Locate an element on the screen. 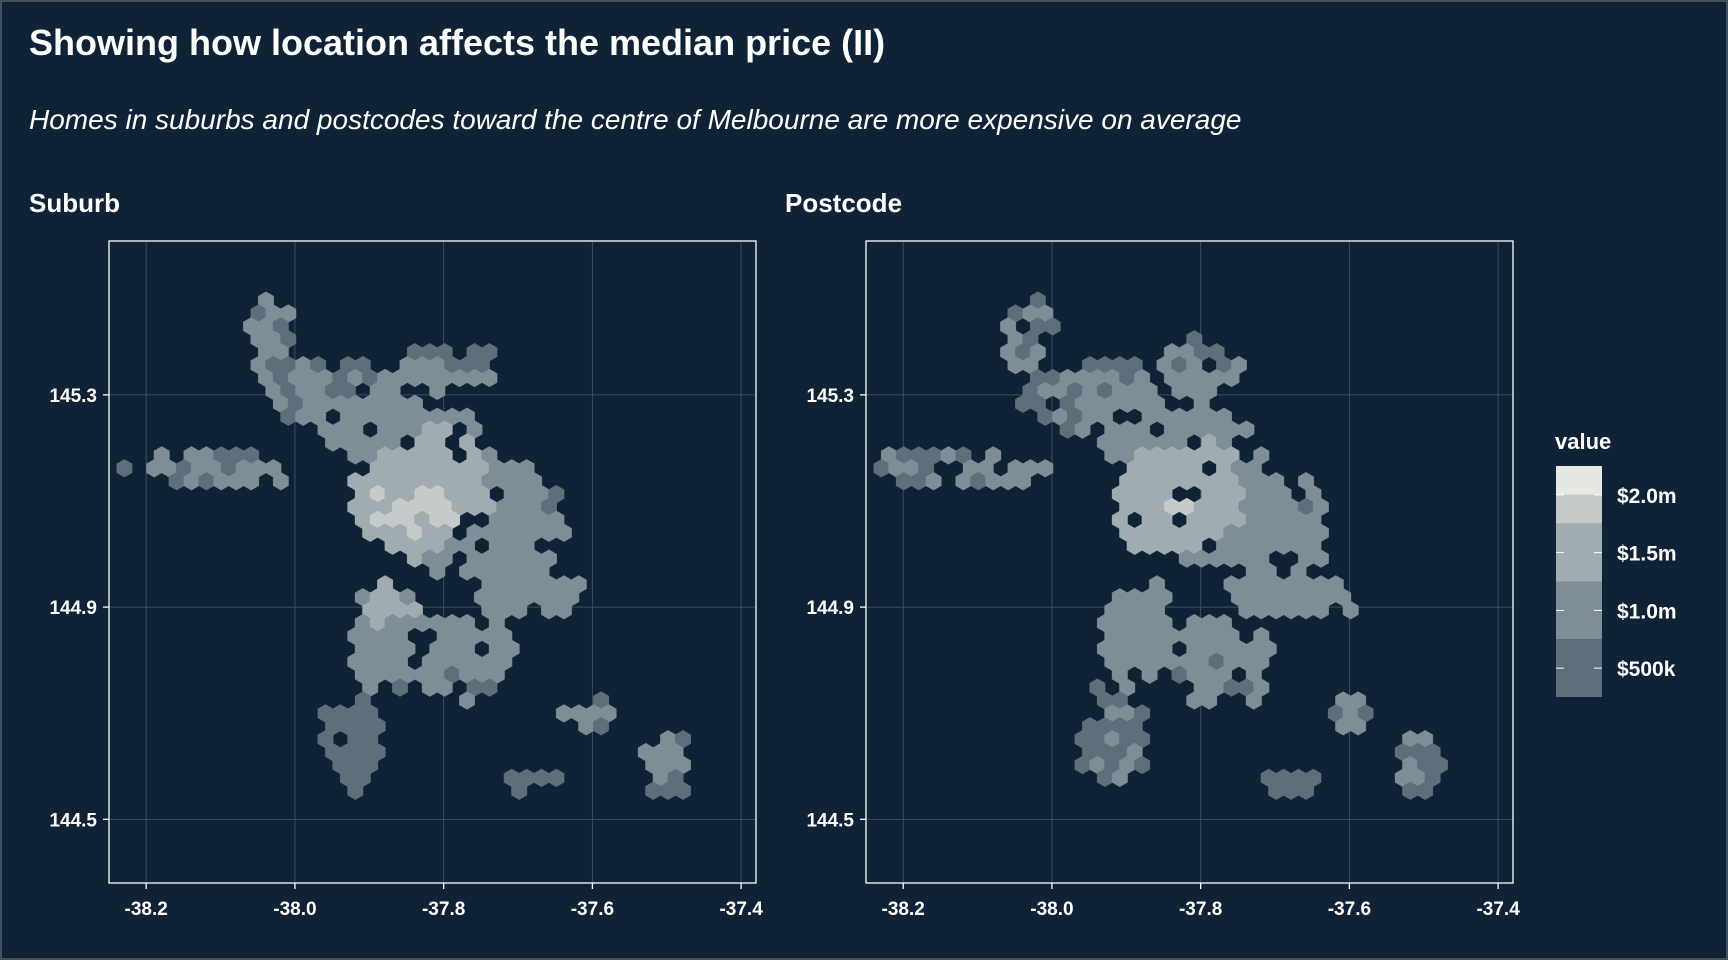  legend-label: $2.0m is located at coordinates (1647, 496).